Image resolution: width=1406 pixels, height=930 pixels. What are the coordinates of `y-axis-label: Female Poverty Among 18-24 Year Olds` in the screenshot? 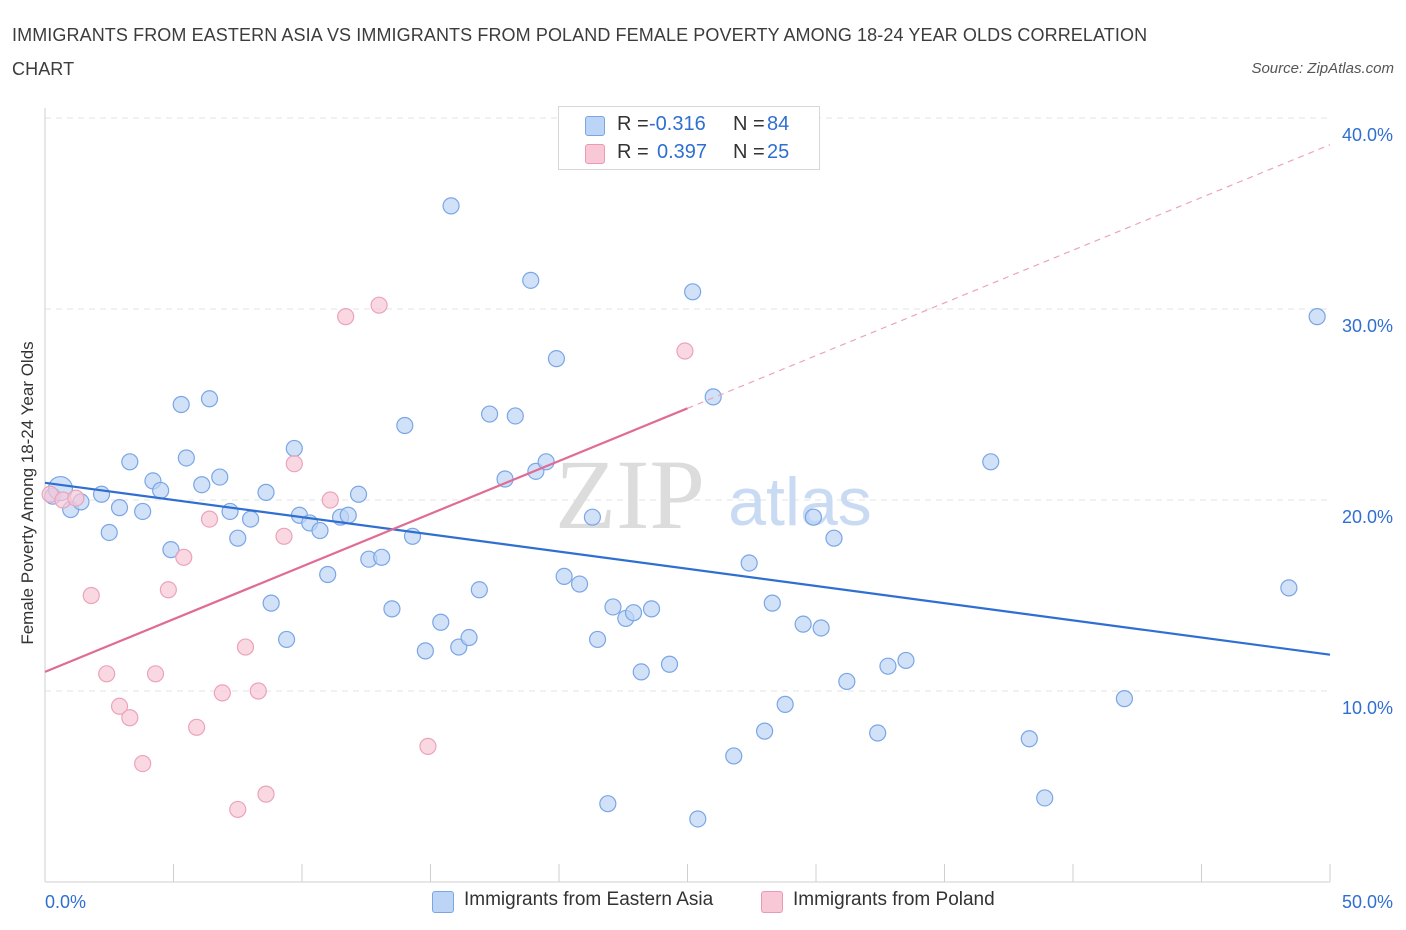 It's located at (27, 493).